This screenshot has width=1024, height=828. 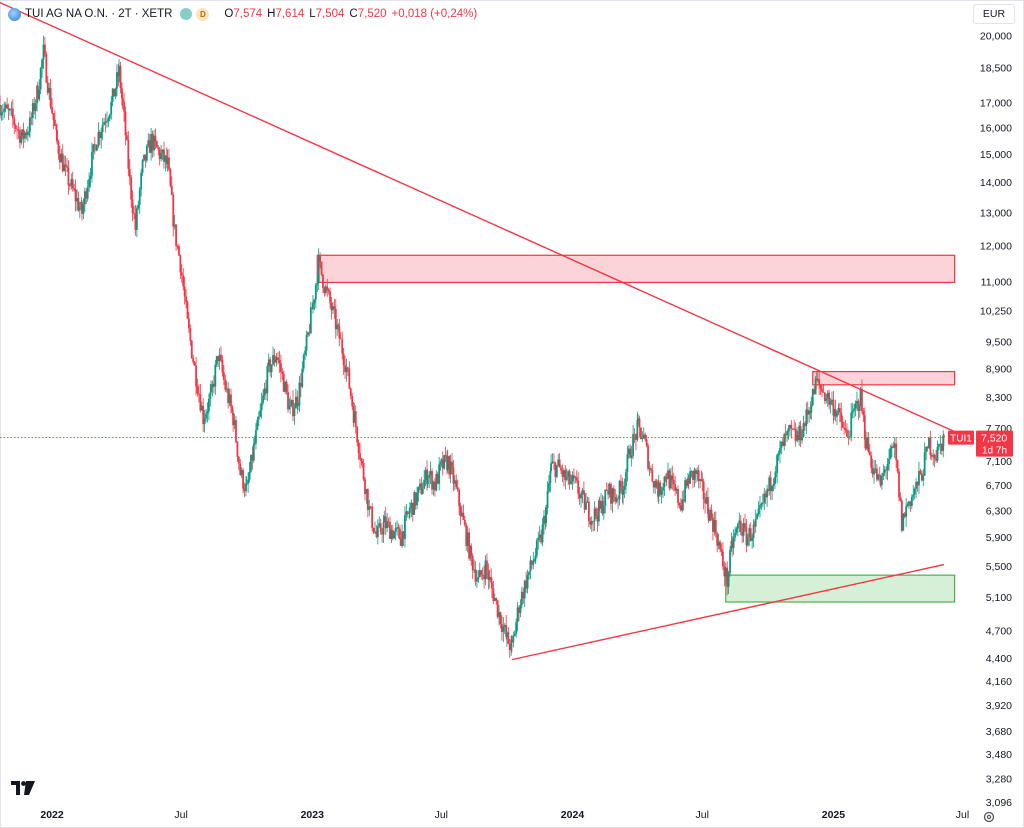 I want to click on delayed-badge: D, so click(x=203, y=14).